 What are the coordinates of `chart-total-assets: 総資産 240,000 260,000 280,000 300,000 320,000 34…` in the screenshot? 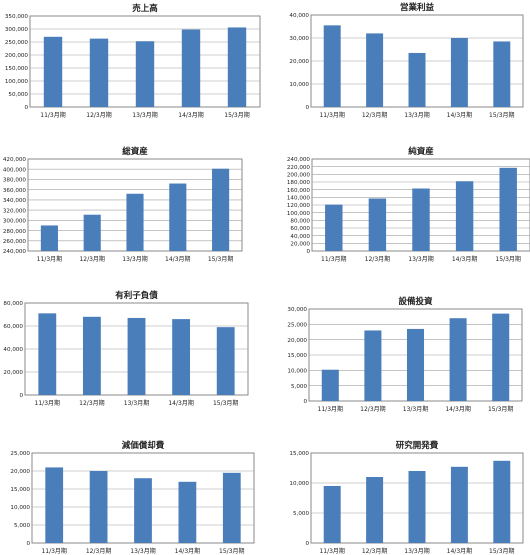 It's located at (123, 204).